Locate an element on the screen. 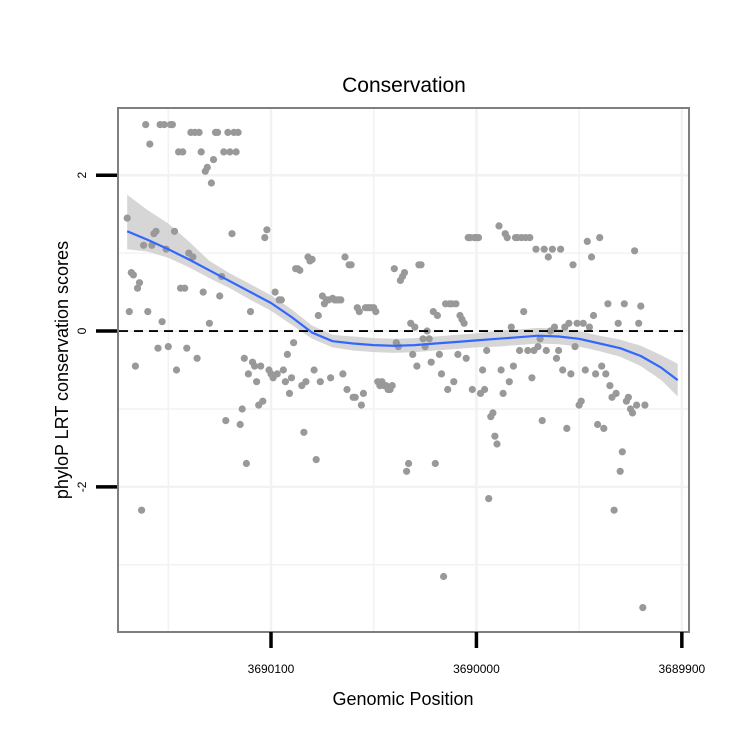 The width and height of the screenshot is (750, 750). x-tick-label: 3690000 is located at coordinates (476, 669).